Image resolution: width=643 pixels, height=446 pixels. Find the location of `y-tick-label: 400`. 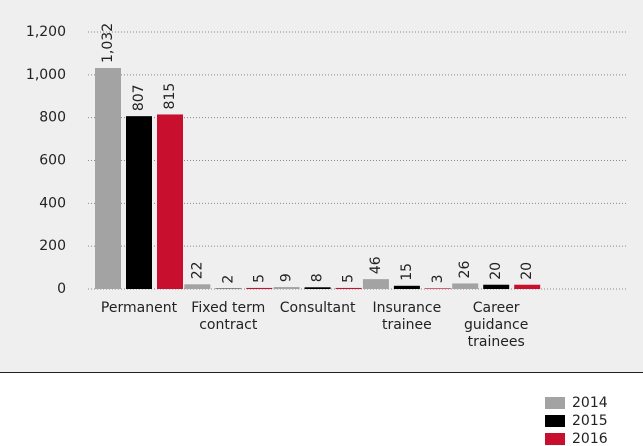

y-tick-label: 400 is located at coordinates (52, 203).